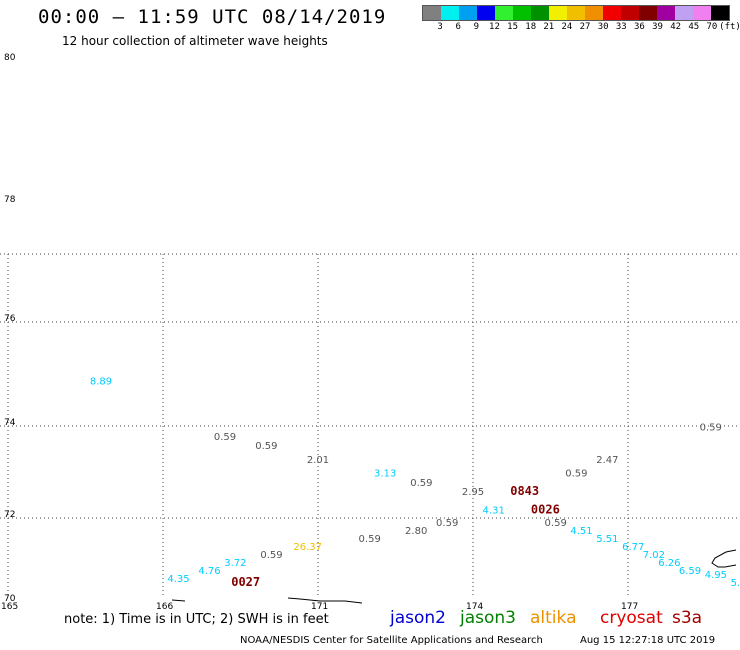  What do you see at coordinates (101, 381) in the screenshot?
I see `wave-height-value: 8.89` at bounding box center [101, 381].